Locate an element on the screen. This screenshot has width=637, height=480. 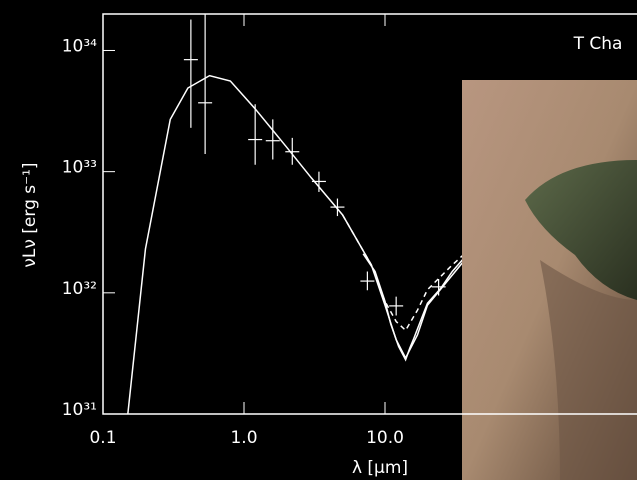
x-axis-label: λ [μm] is located at coordinates (380, 468).